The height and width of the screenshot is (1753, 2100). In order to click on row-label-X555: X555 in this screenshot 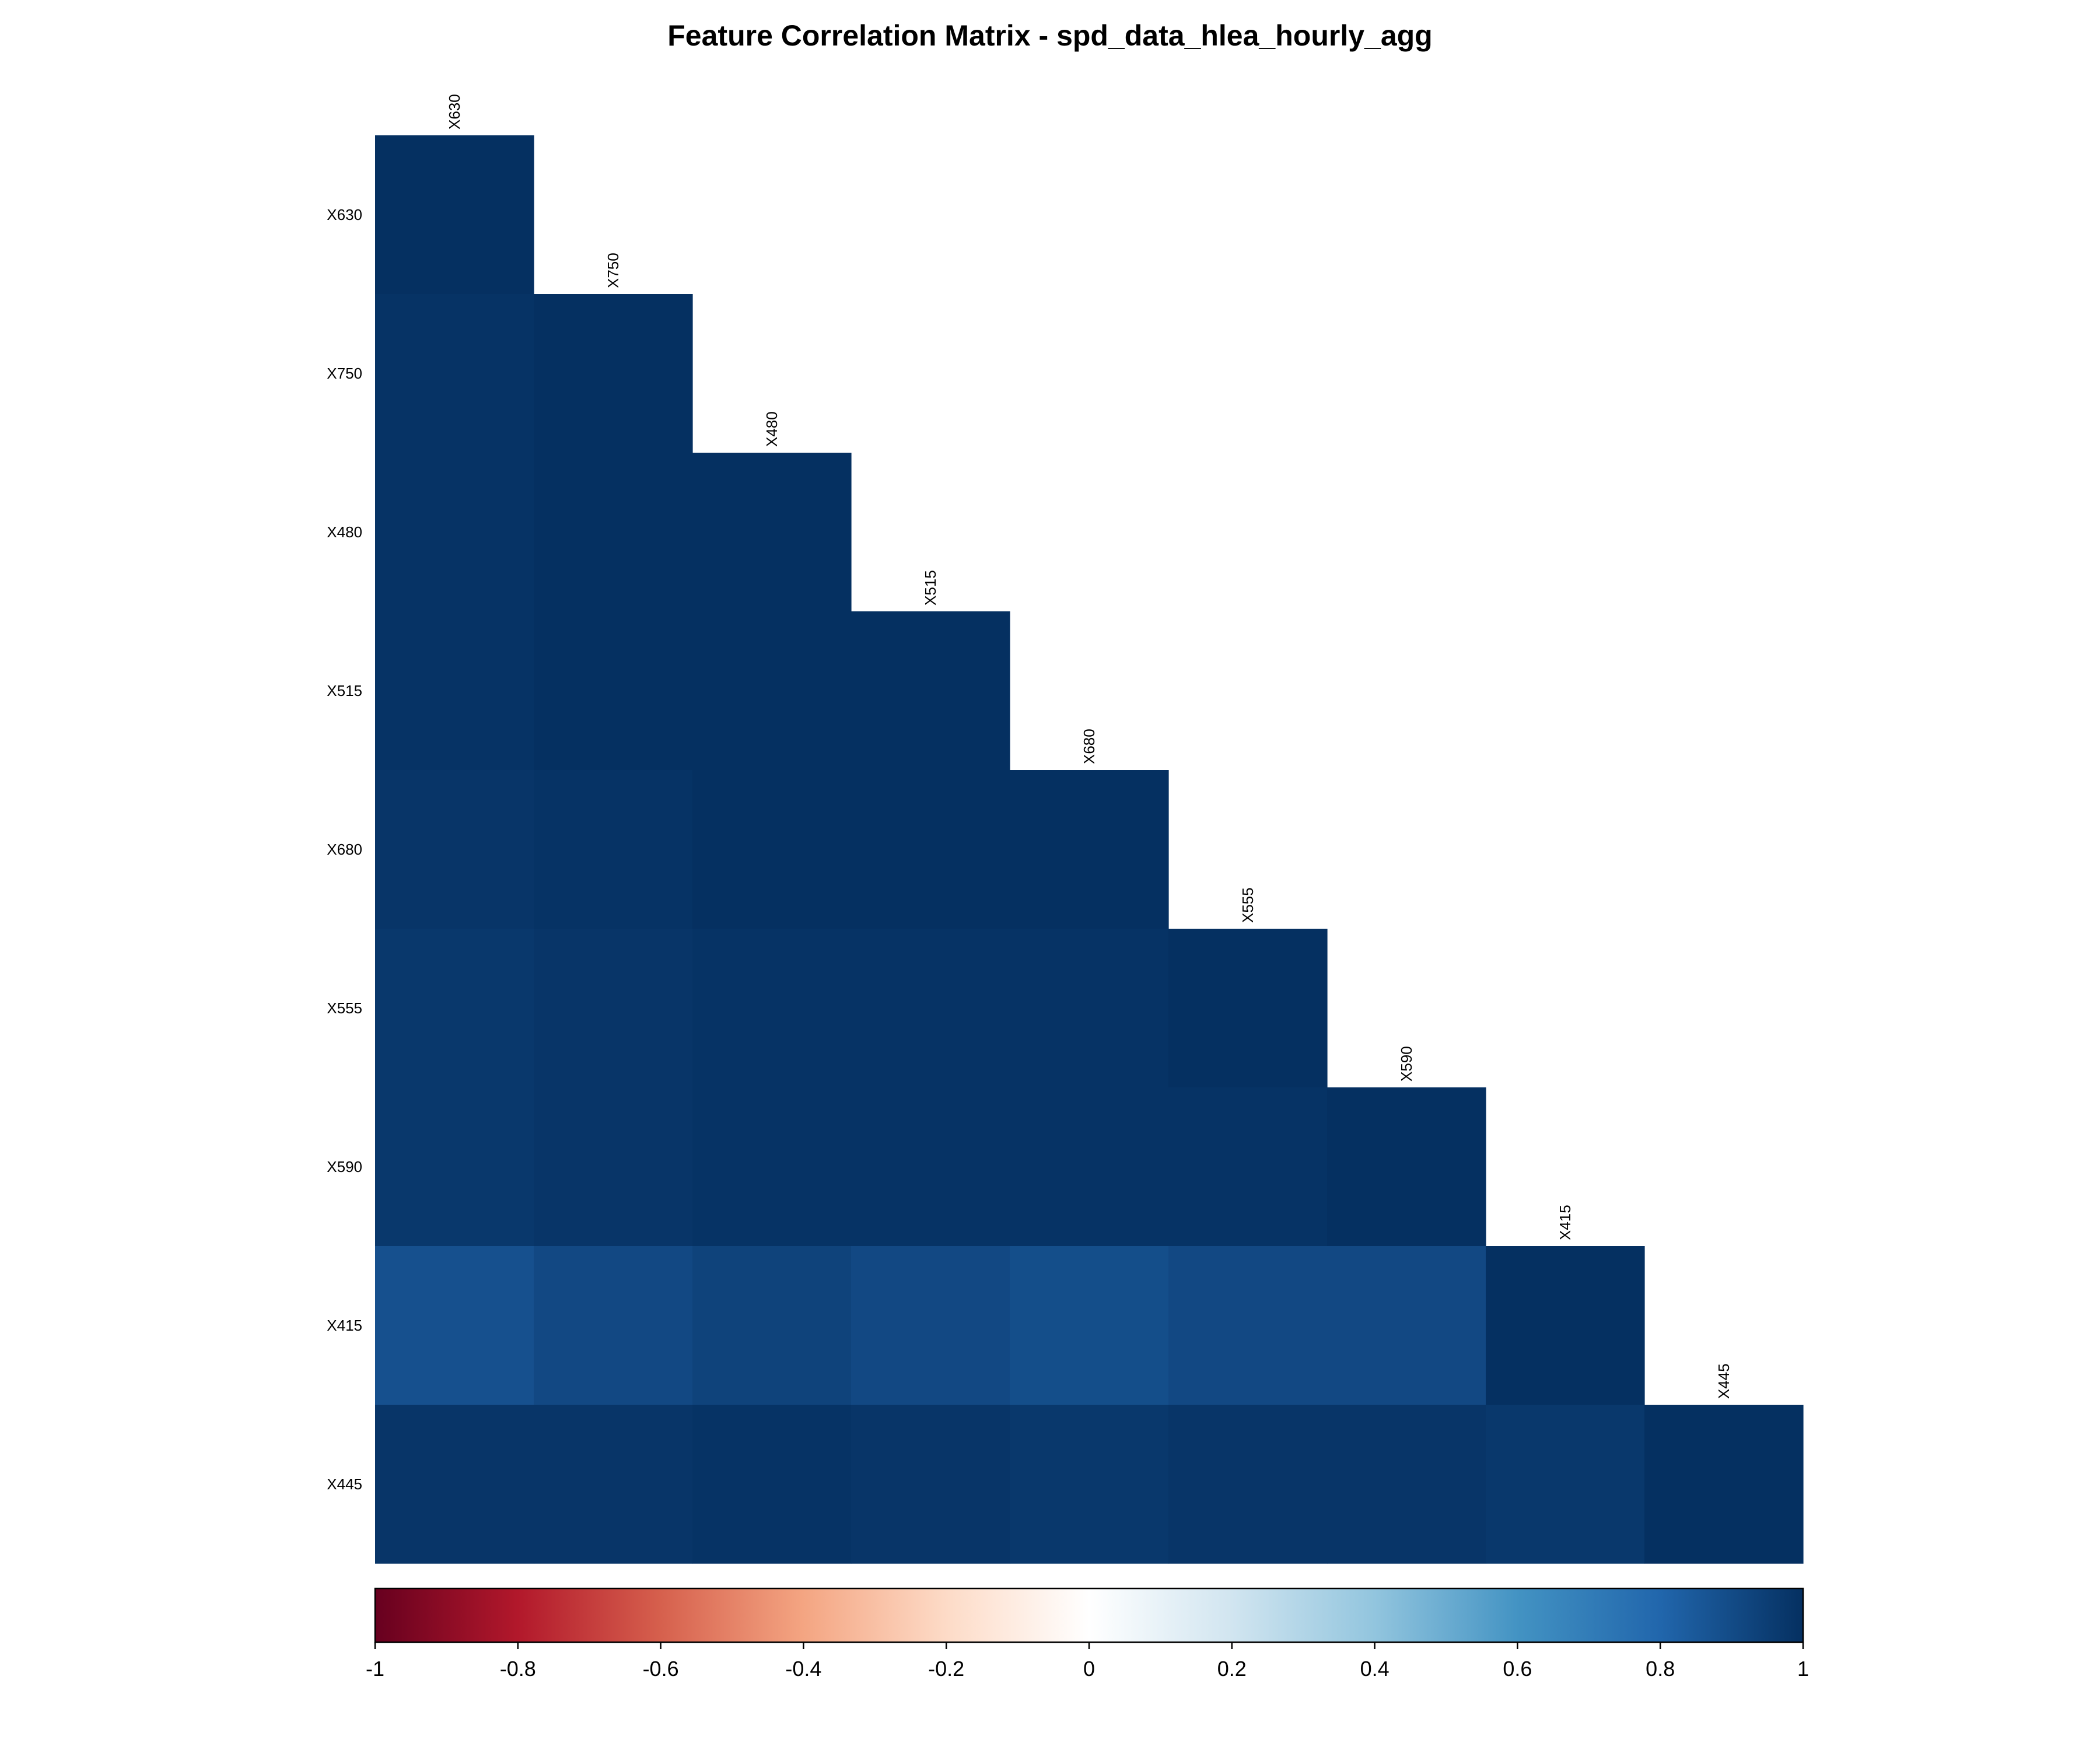, I will do `click(344, 1008)`.